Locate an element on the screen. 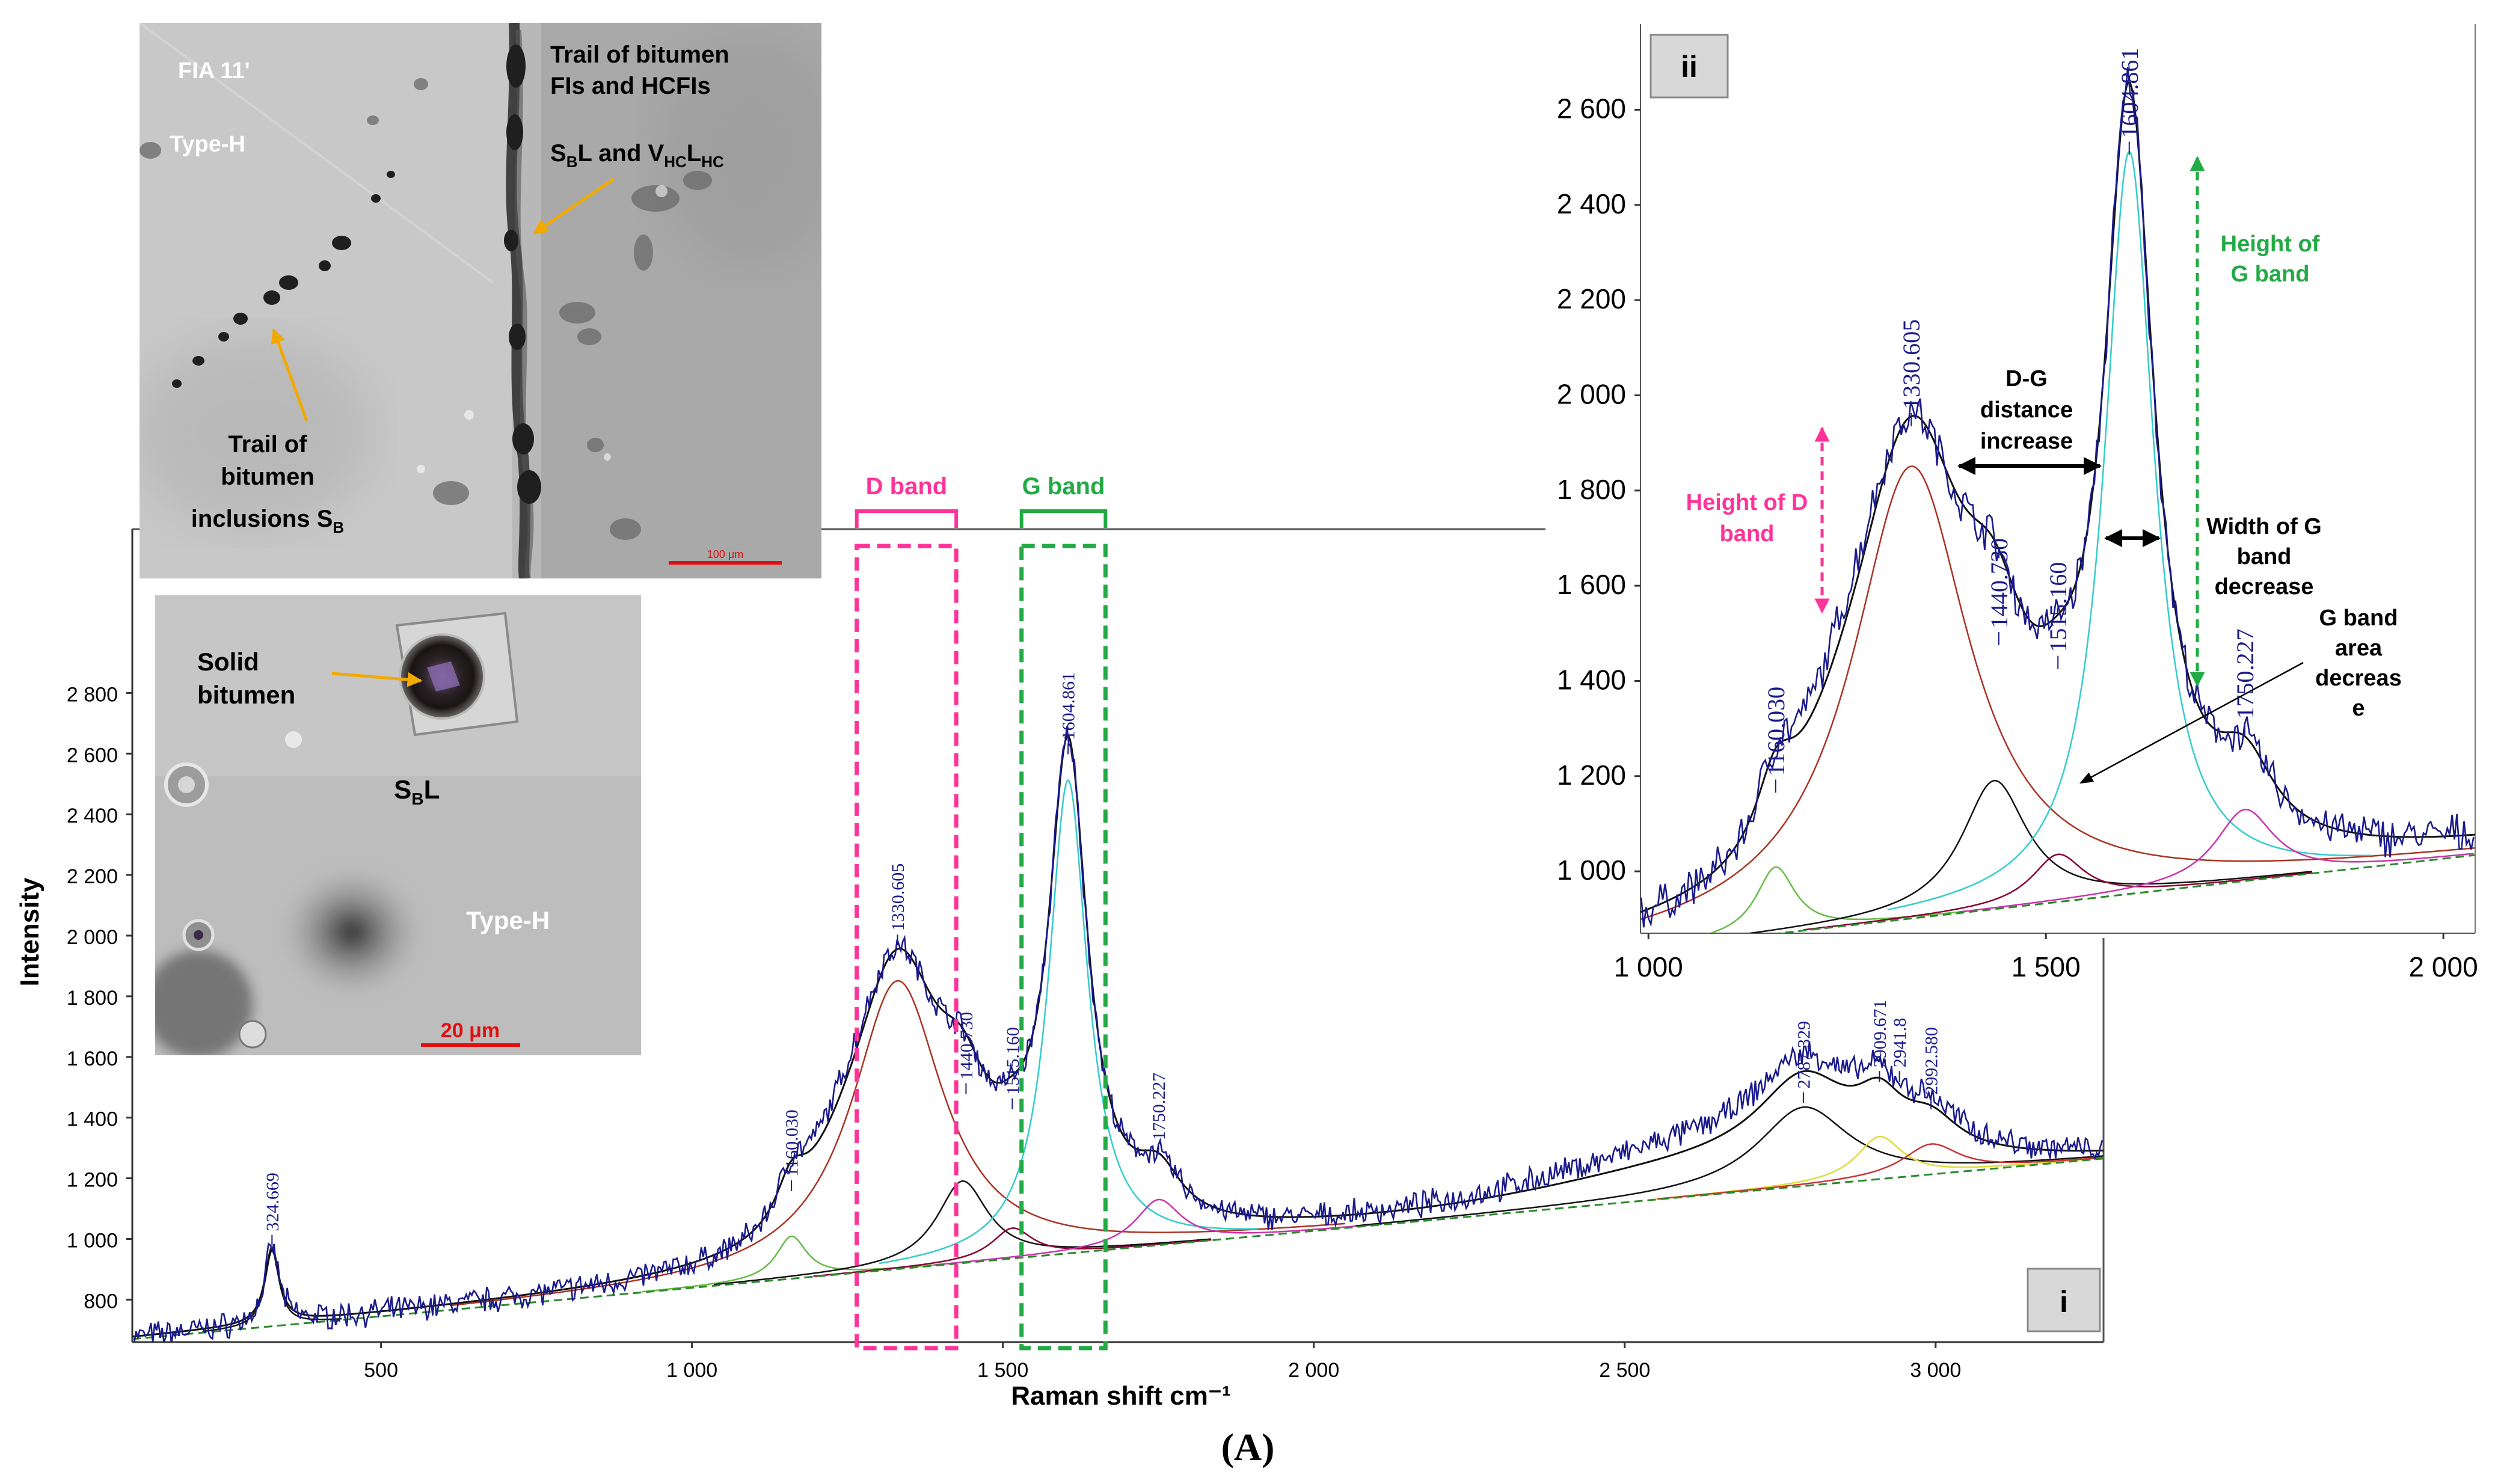 This screenshot has height=1484, width=2495. arrow-trail-sb is located at coordinates (289, 375).